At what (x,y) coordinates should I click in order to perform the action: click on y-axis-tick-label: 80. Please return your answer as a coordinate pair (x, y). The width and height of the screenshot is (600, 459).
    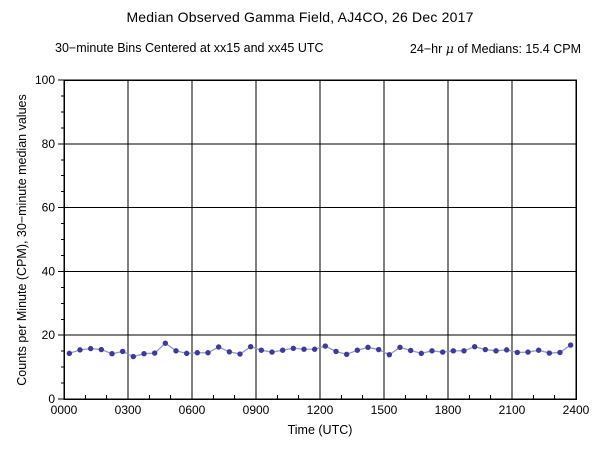
    Looking at the image, I should click on (49, 144).